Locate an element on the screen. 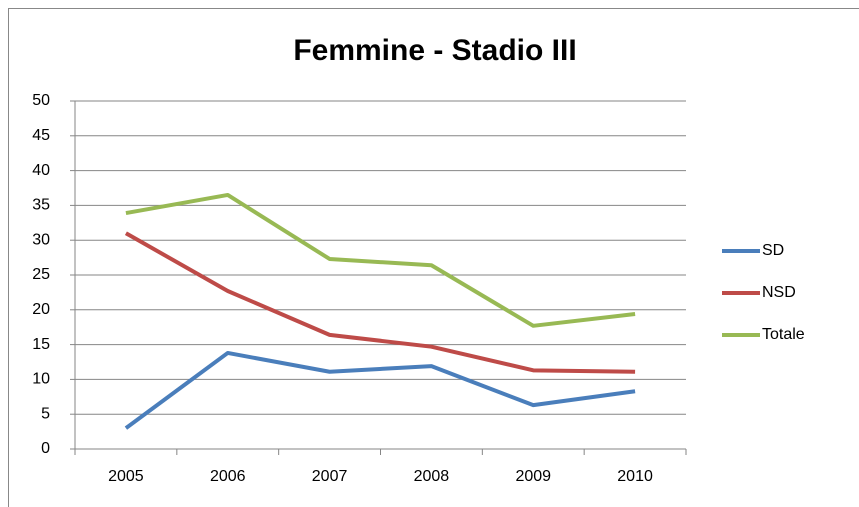 Image resolution: width=859 pixels, height=507 pixels. x-tick-label: 2005 is located at coordinates (126, 476).